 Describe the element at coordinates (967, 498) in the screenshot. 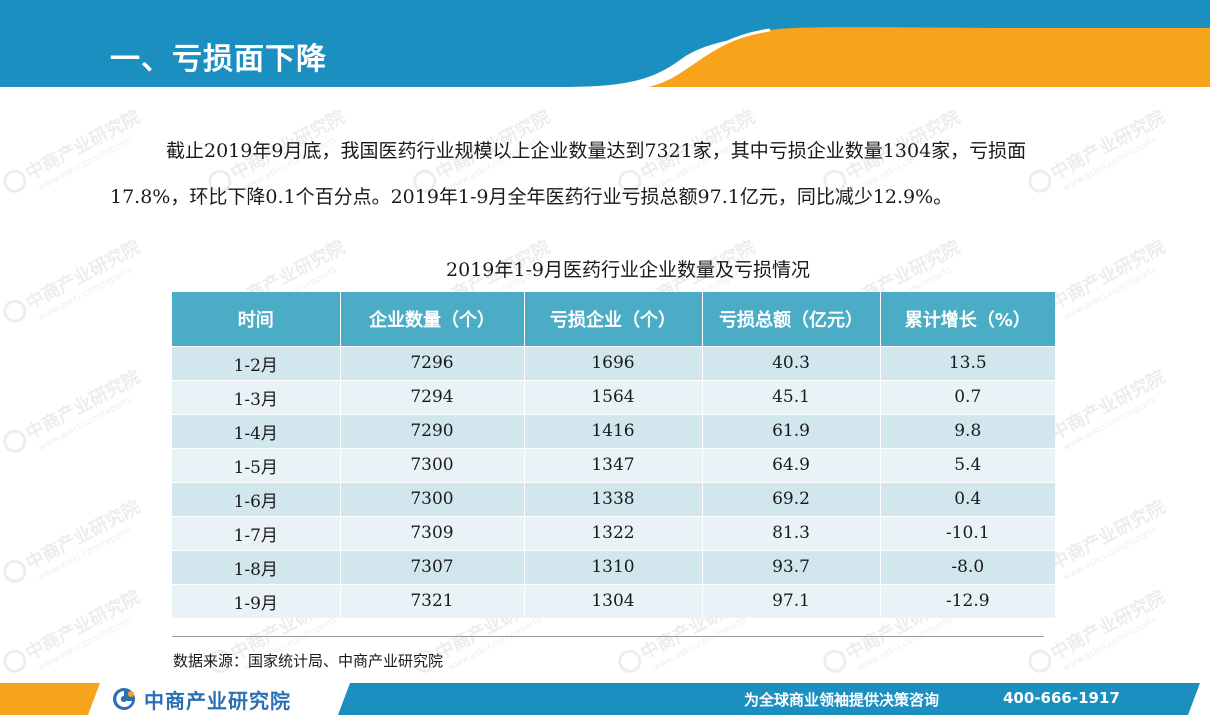

I see `table-cell: 0.4` at that location.